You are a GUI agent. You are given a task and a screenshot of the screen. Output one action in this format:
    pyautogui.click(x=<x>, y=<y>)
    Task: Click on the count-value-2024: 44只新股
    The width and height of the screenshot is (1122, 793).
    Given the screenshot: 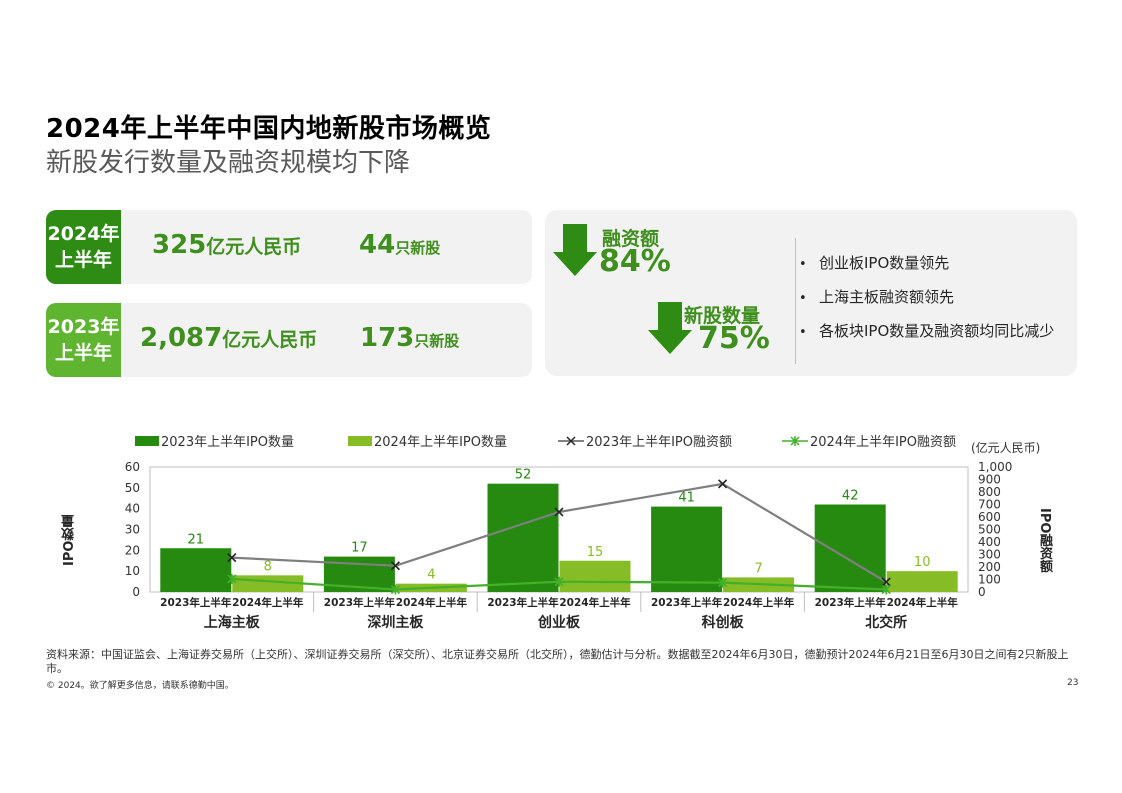 What is the action you would take?
    pyautogui.click(x=399, y=245)
    